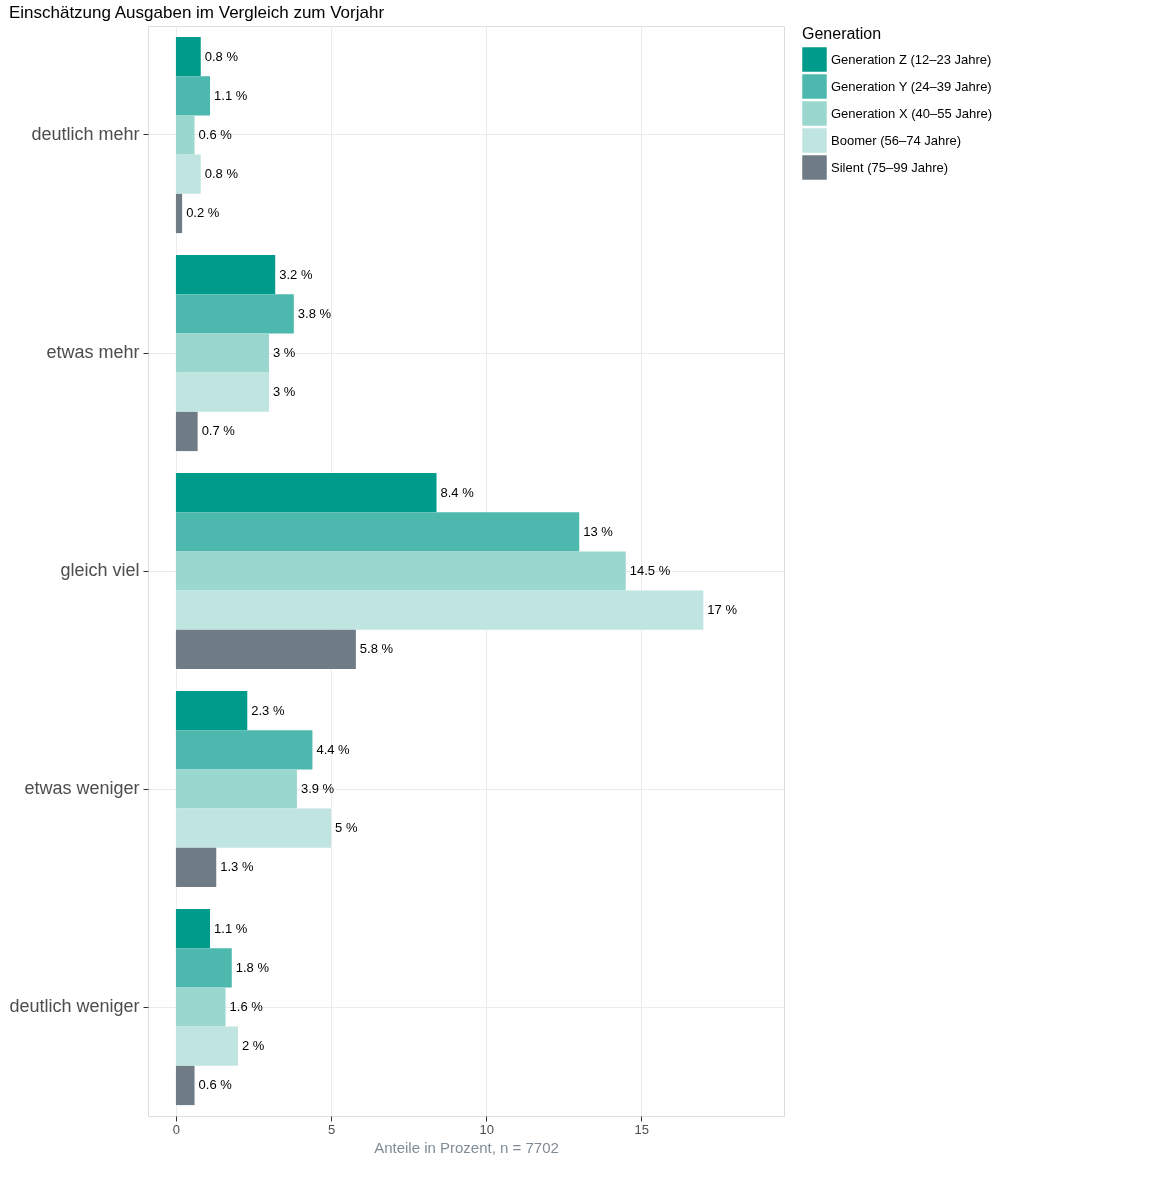 The width and height of the screenshot is (1164, 1191). I want to click on y-tick-label: etwas weniger, so click(82, 788).